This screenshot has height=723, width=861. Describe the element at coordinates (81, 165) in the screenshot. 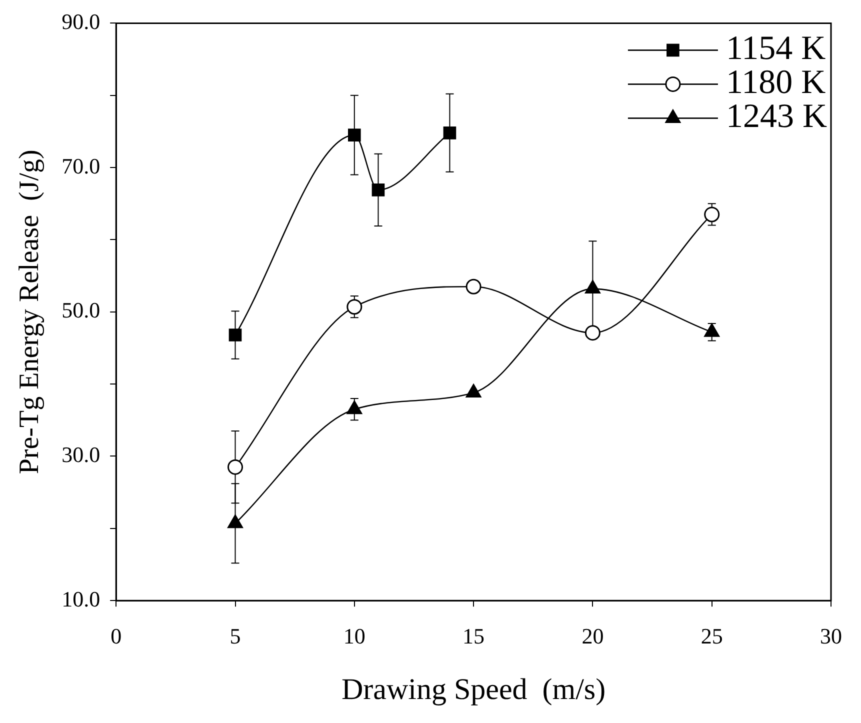

I see `y-tick-label: 70.0` at that location.